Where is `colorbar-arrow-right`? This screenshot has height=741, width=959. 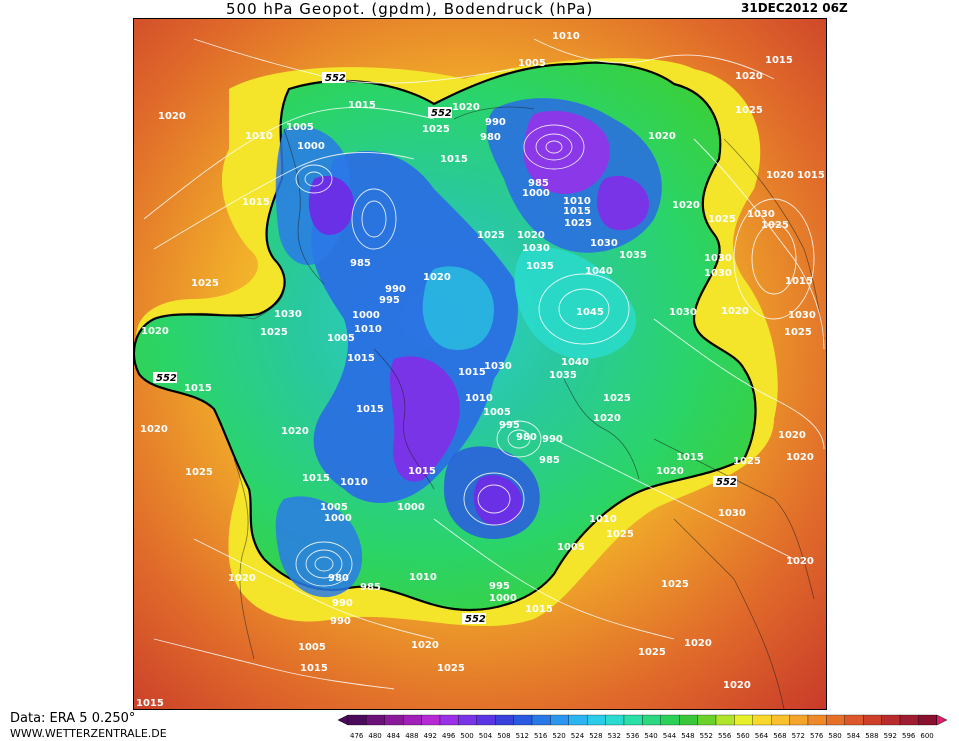
colorbar-arrow-right is located at coordinates (942, 720).